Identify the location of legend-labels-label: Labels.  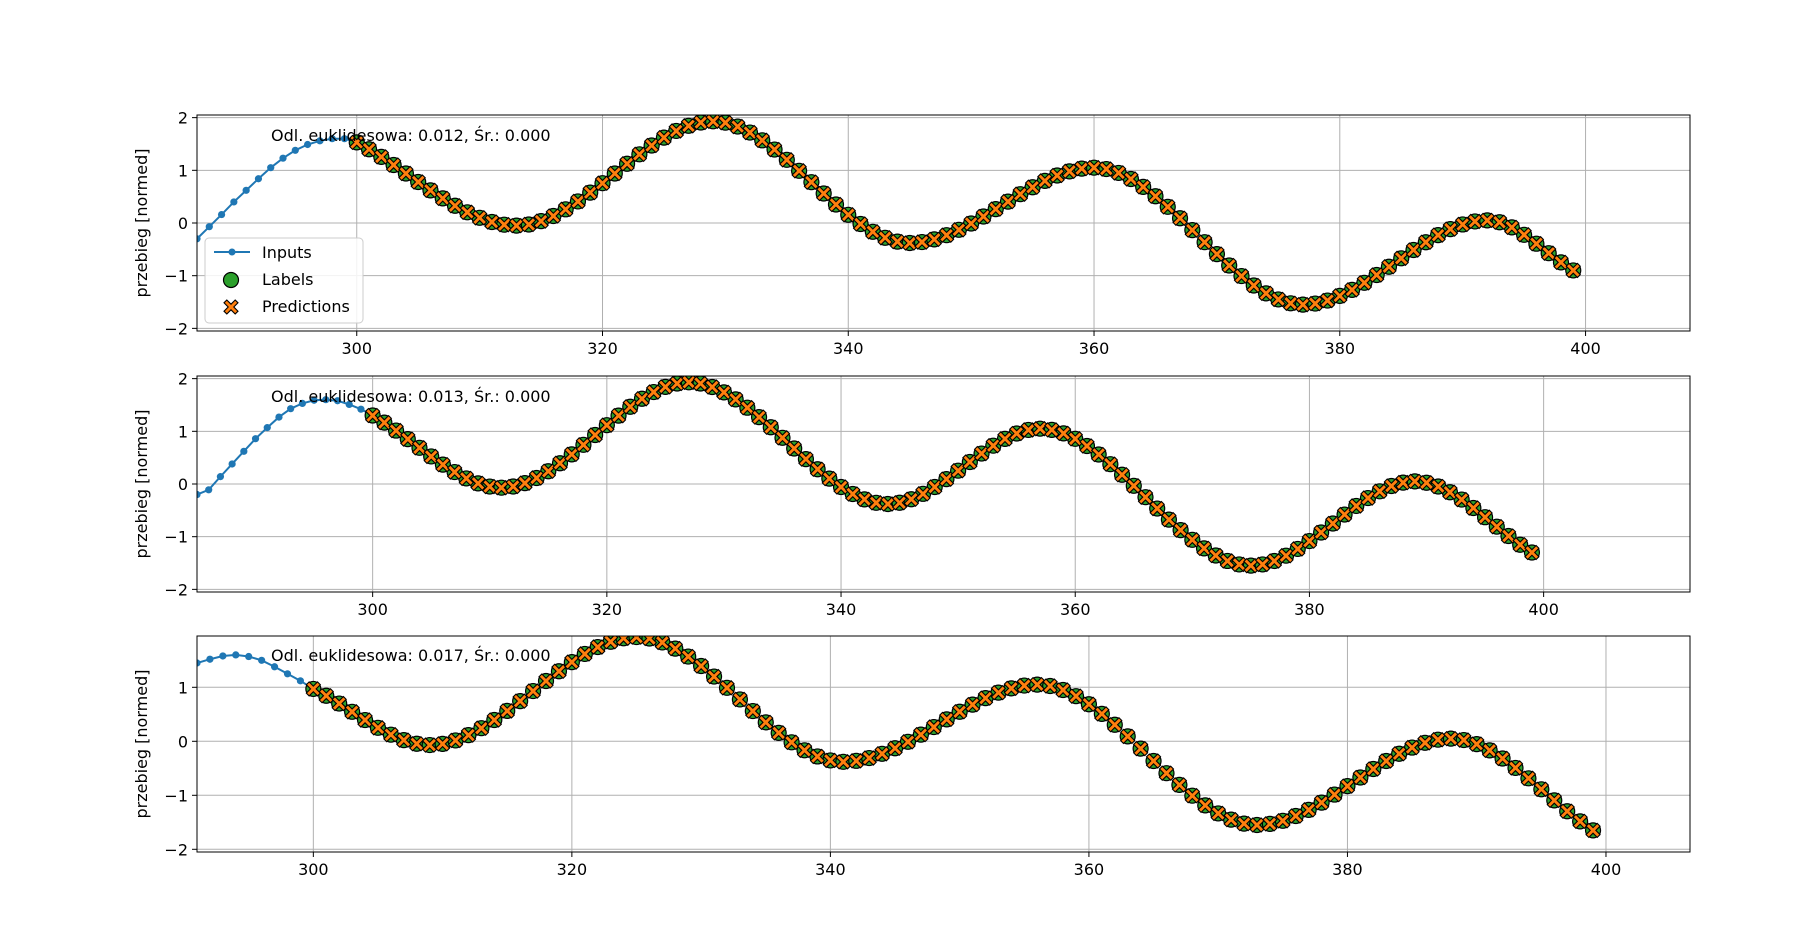
(288, 279).